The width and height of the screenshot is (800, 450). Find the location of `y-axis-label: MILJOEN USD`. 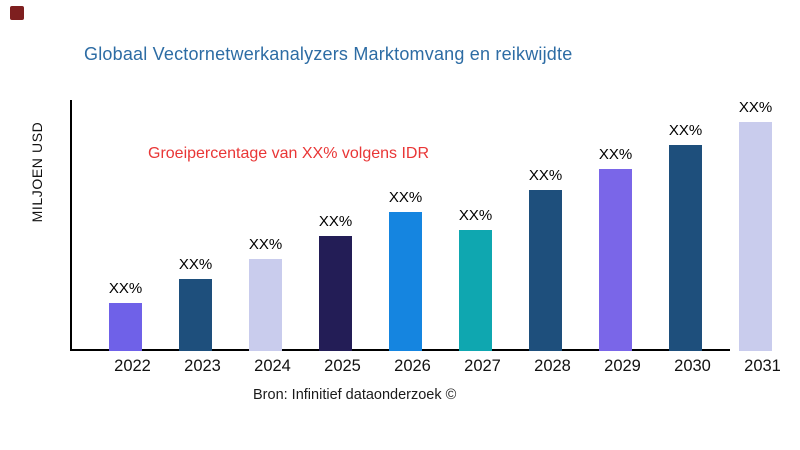

y-axis-label: MILJOEN USD is located at coordinates (37, 172).